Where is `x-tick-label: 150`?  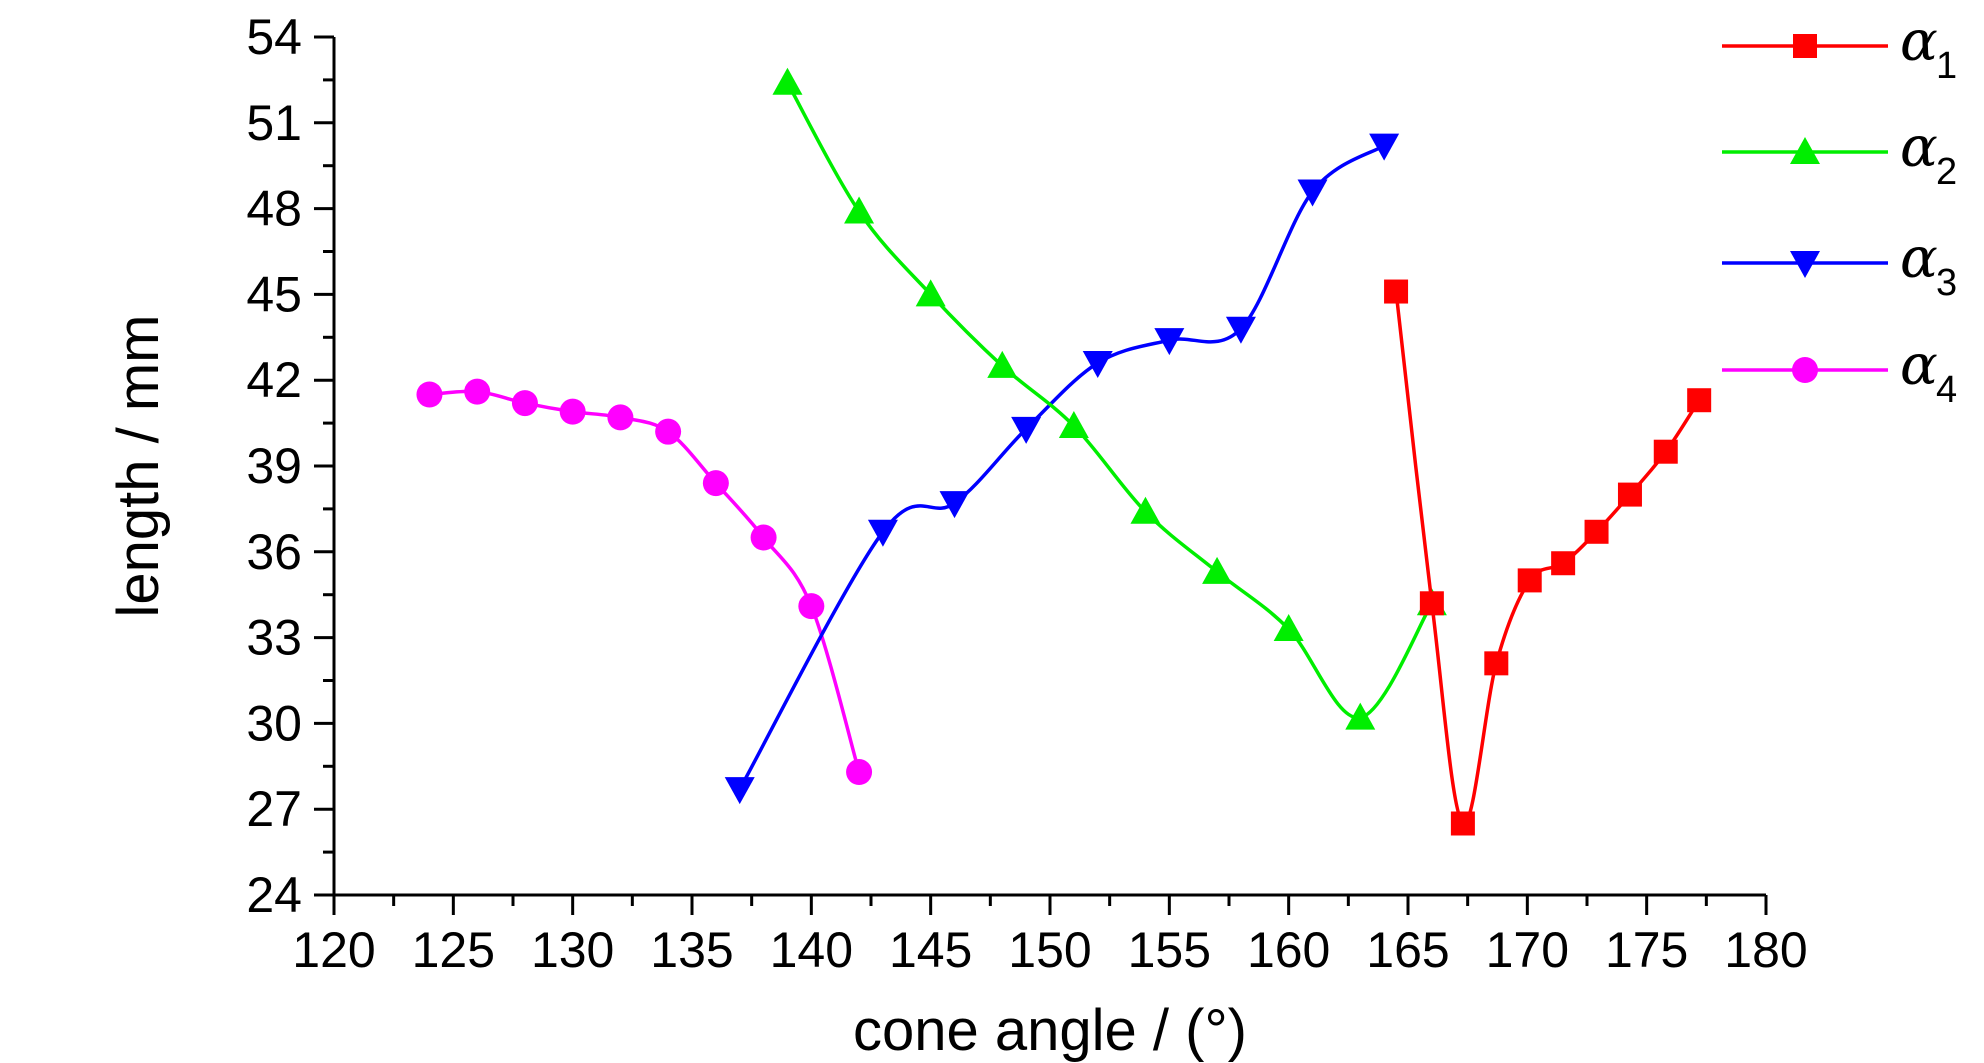 x-tick-label: 150 is located at coordinates (1049, 950).